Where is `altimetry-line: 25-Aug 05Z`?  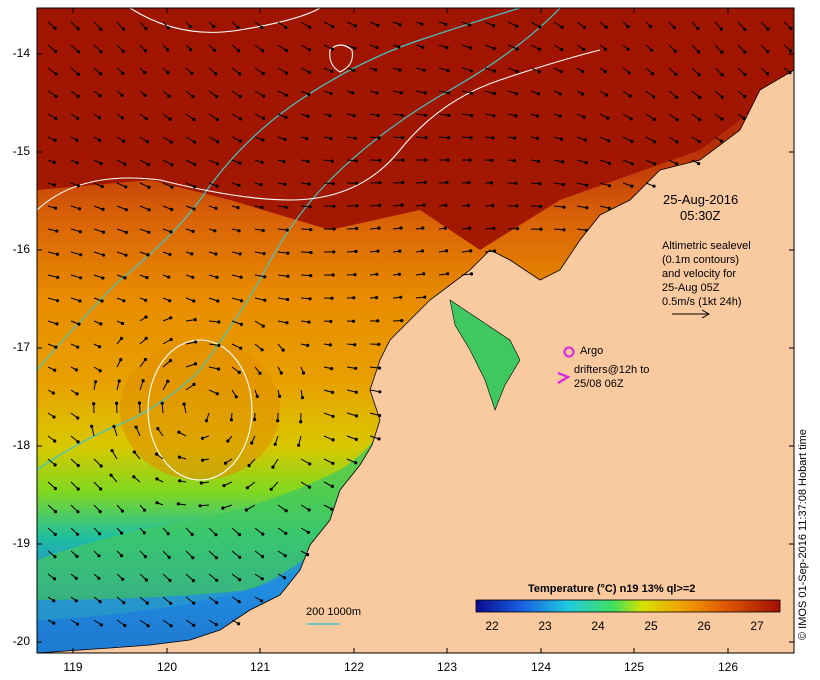
altimetry-line: 25-Aug 05Z is located at coordinates (691, 288).